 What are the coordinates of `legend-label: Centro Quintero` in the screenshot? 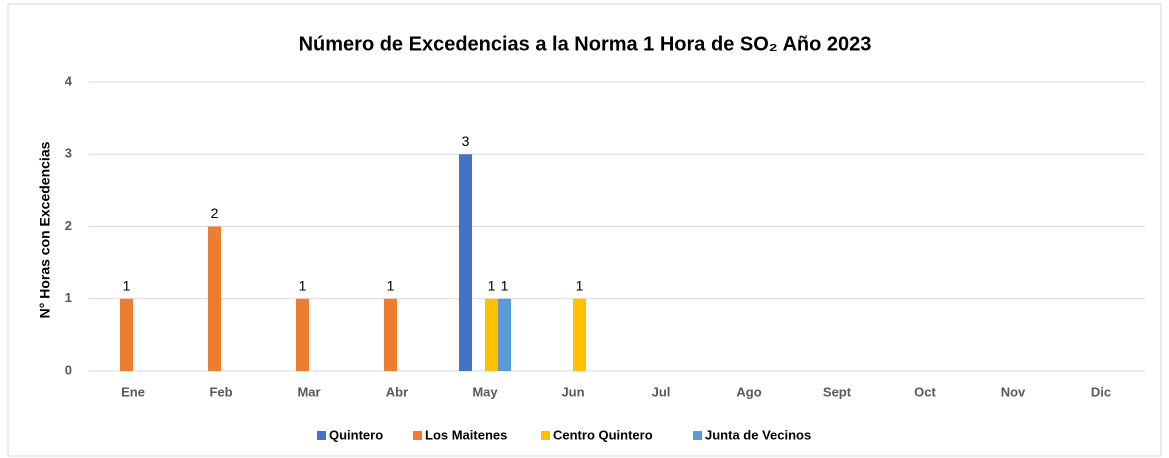 It's located at (603, 434).